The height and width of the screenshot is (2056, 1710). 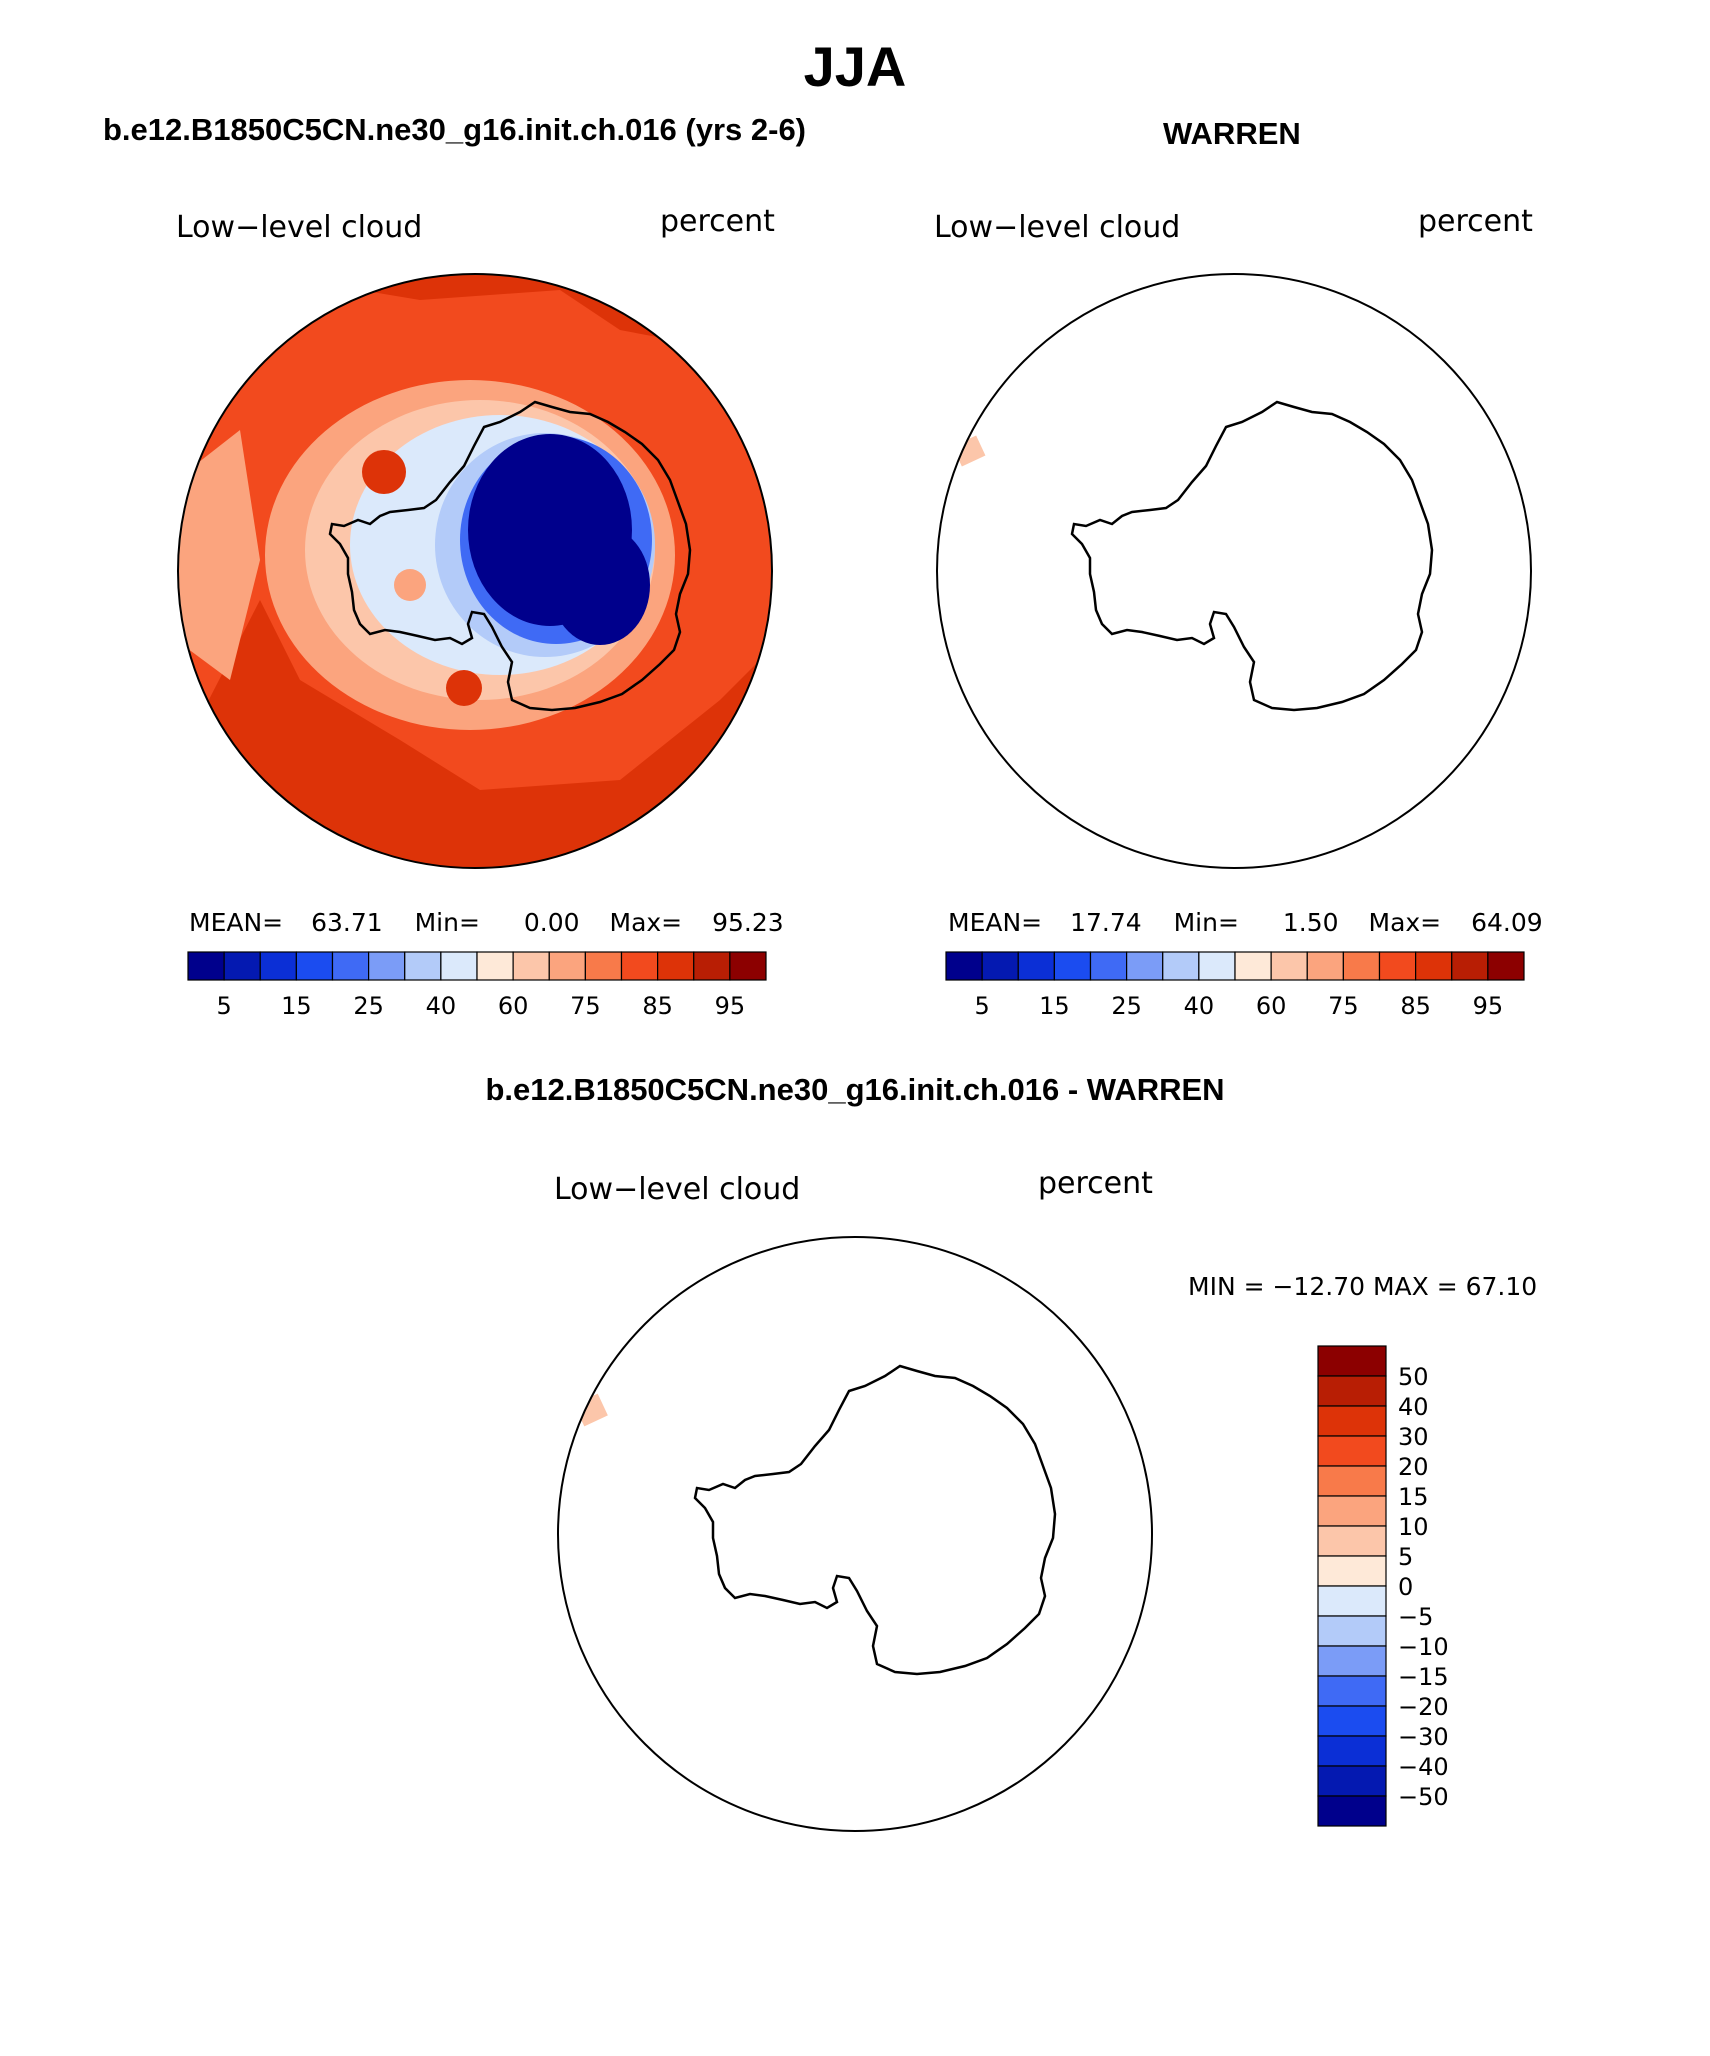 I want to click on colorbar-tick-label: −40, so click(x=1423, y=1767).